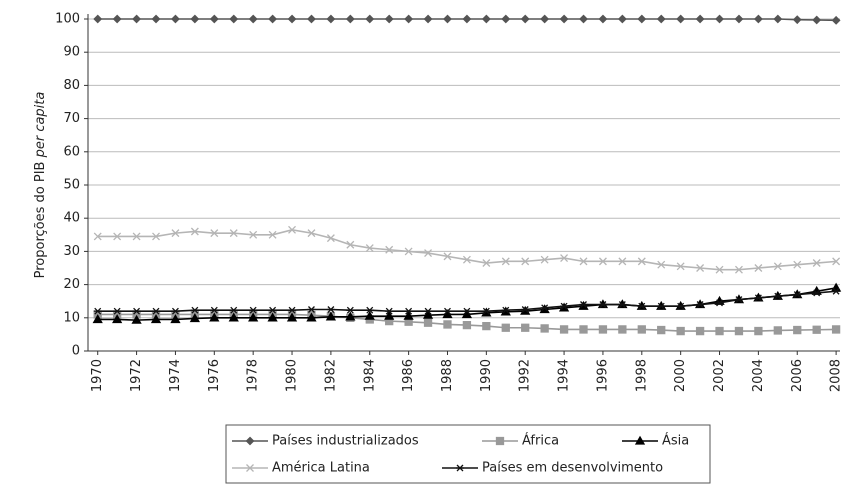  I want to click on series-line, so click(467, 301).